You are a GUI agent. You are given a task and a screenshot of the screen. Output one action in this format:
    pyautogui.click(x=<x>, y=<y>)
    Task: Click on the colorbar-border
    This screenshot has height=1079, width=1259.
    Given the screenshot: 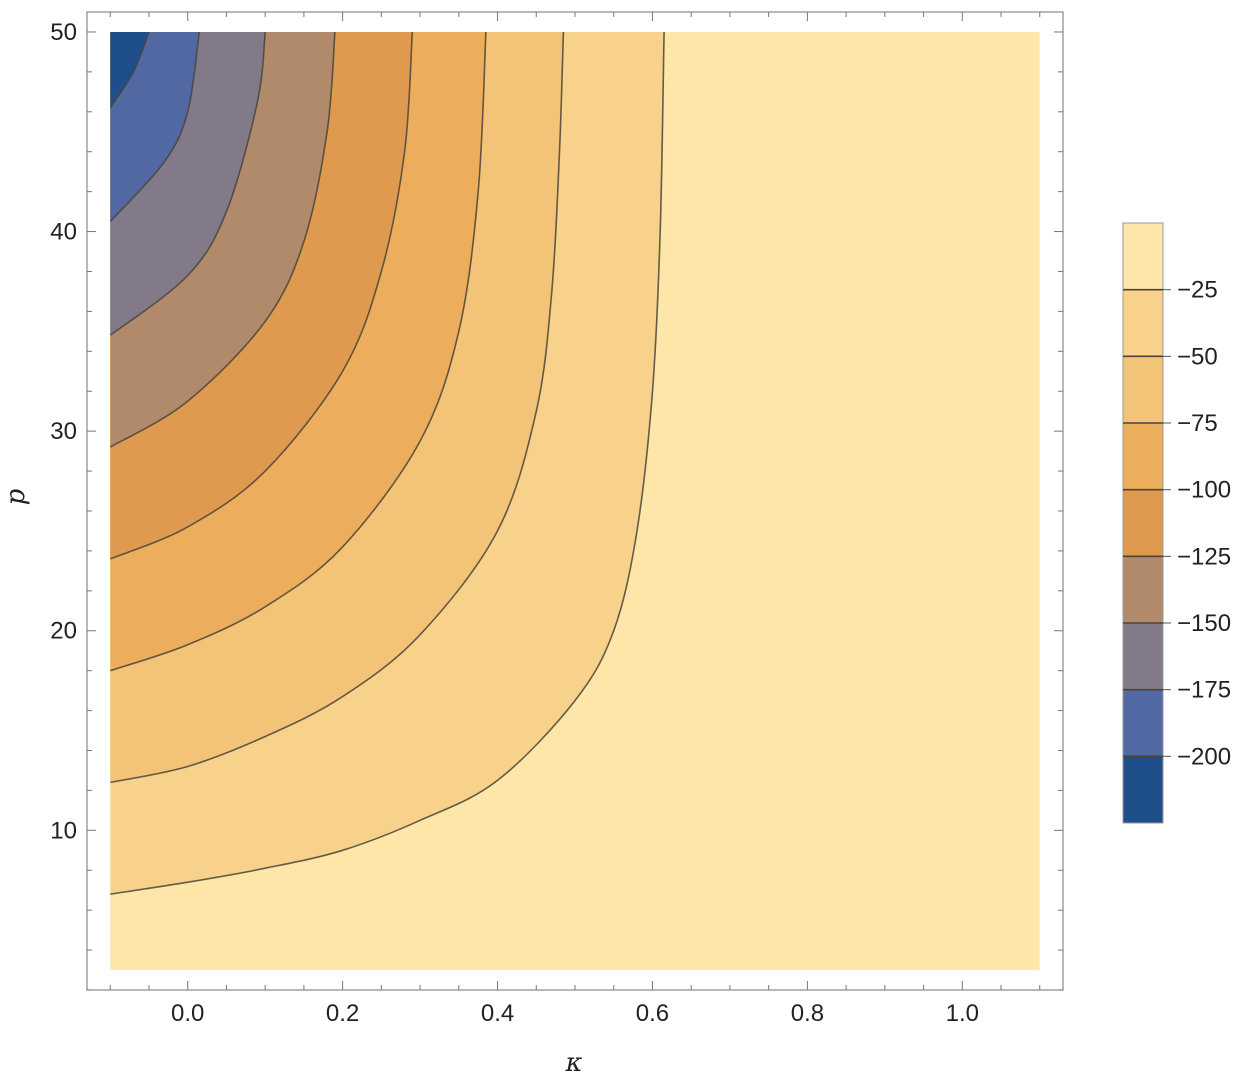 What is the action you would take?
    pyautogui.click(x=1143, y=523)
    